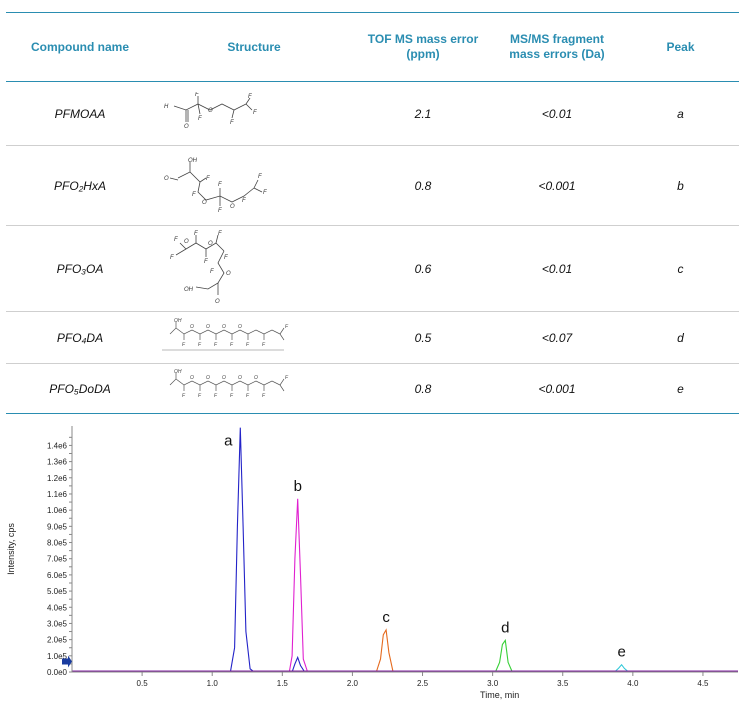  I want to click on table-row: PFMOAA H O F F O F F, so click(372, 113).